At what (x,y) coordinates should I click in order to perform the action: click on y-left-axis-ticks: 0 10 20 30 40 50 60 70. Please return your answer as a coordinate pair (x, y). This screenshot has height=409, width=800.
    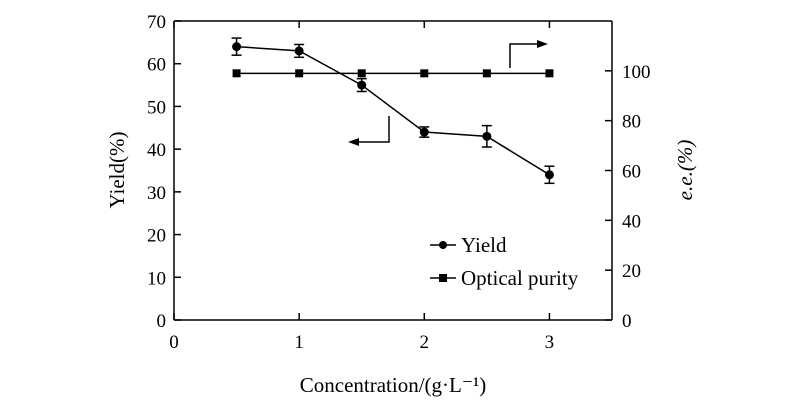
    Looking at the image, I should click on (164, 172).